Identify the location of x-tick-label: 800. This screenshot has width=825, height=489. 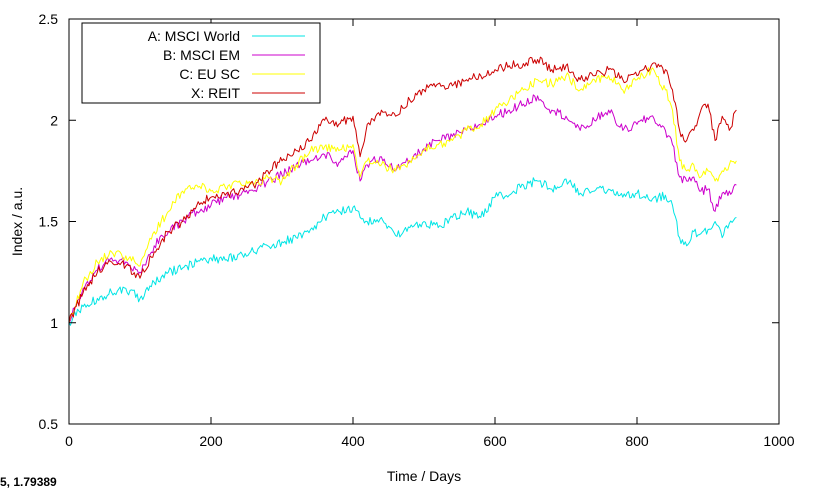
(637, 441).